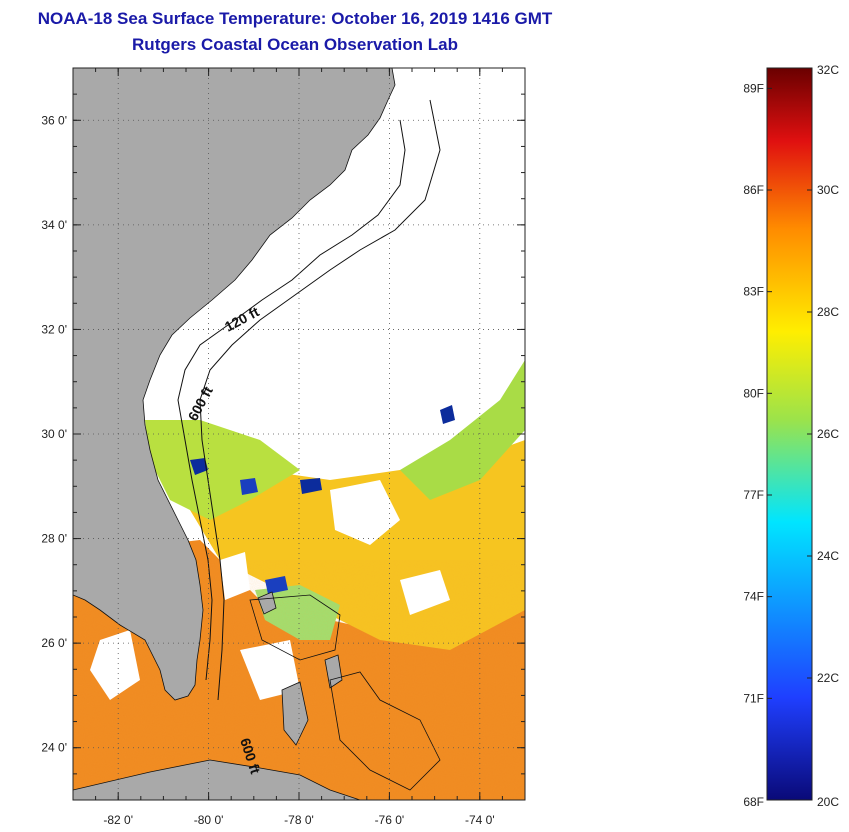 The width and height of the screenshot is (849, 832). What do you see at coordinates (753, 495) in the screenshot?
I see `colorbar-fahrenheit-label: 77F` at bounding box center [753, 495].